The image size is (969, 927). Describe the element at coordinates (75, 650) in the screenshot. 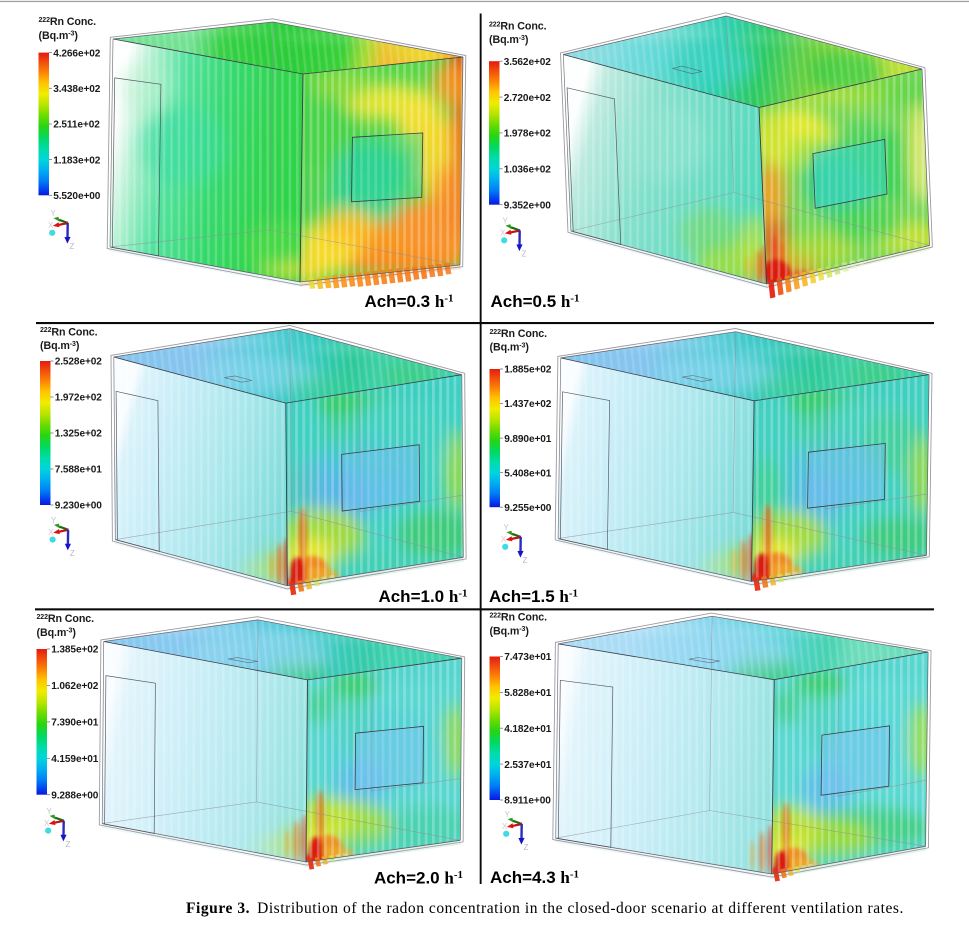

I see `svg-text: 1.385e+02` at that location.